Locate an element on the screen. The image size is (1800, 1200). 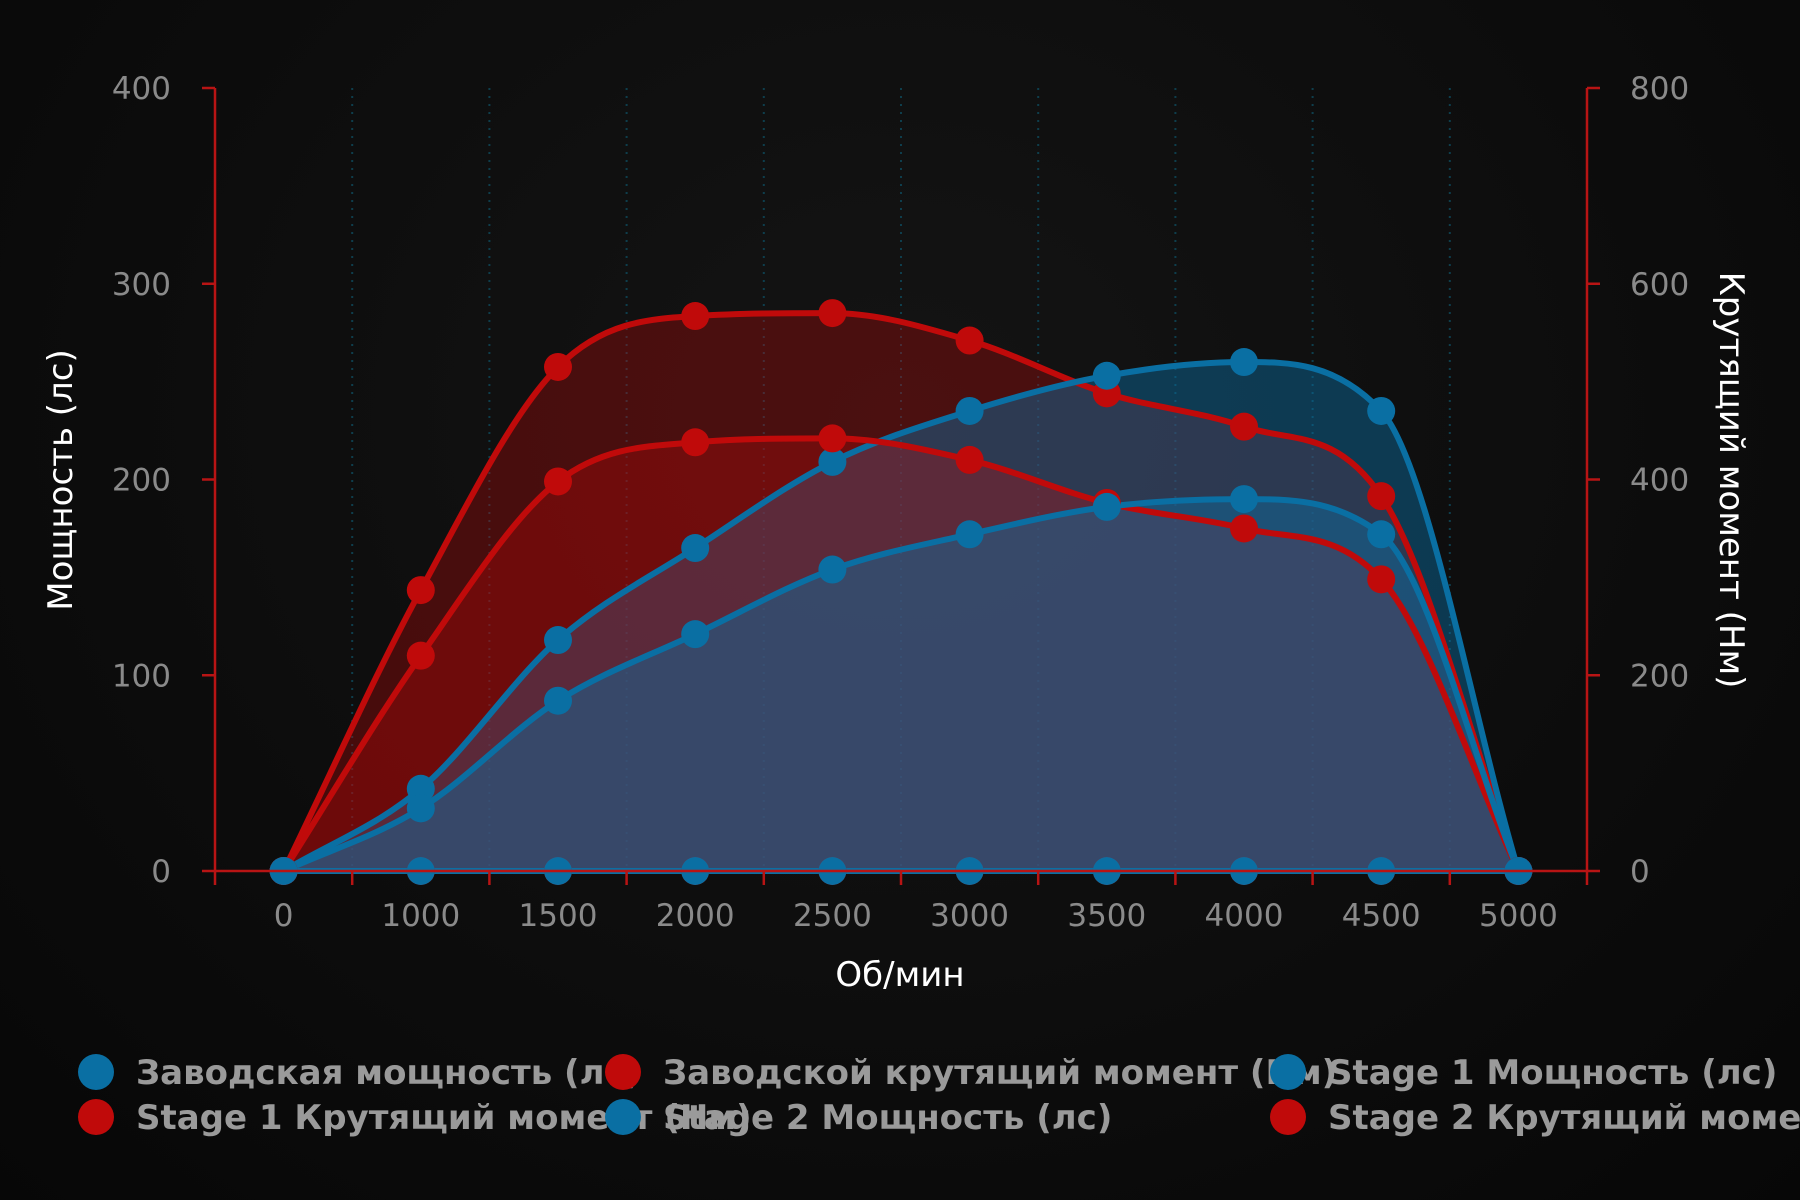
y-tick-left-label: 400 is located at coordinates (141, 89).